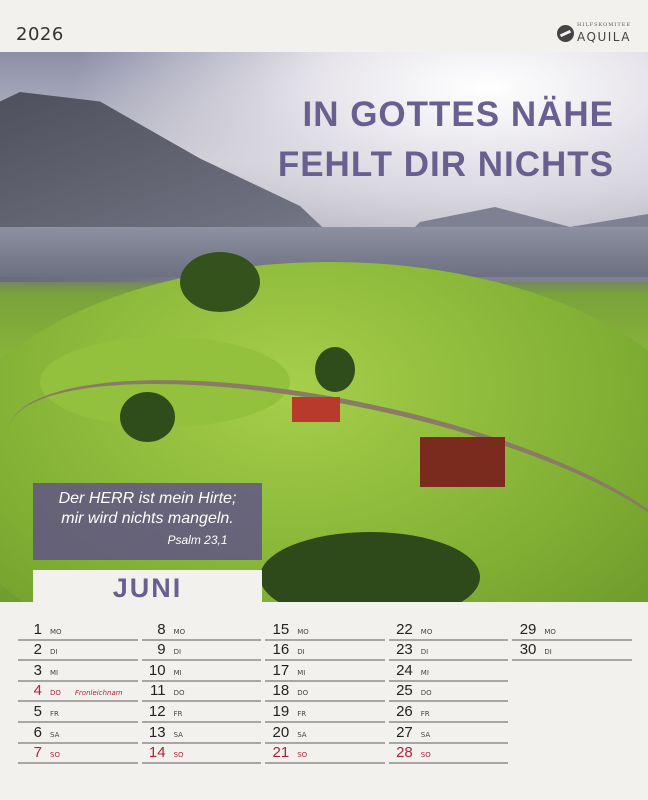 The height and width of the screenshot is (800, 648). Describe the element at coordinates (37, 691) in the screenshot. I see `day-number: 4` at that location.